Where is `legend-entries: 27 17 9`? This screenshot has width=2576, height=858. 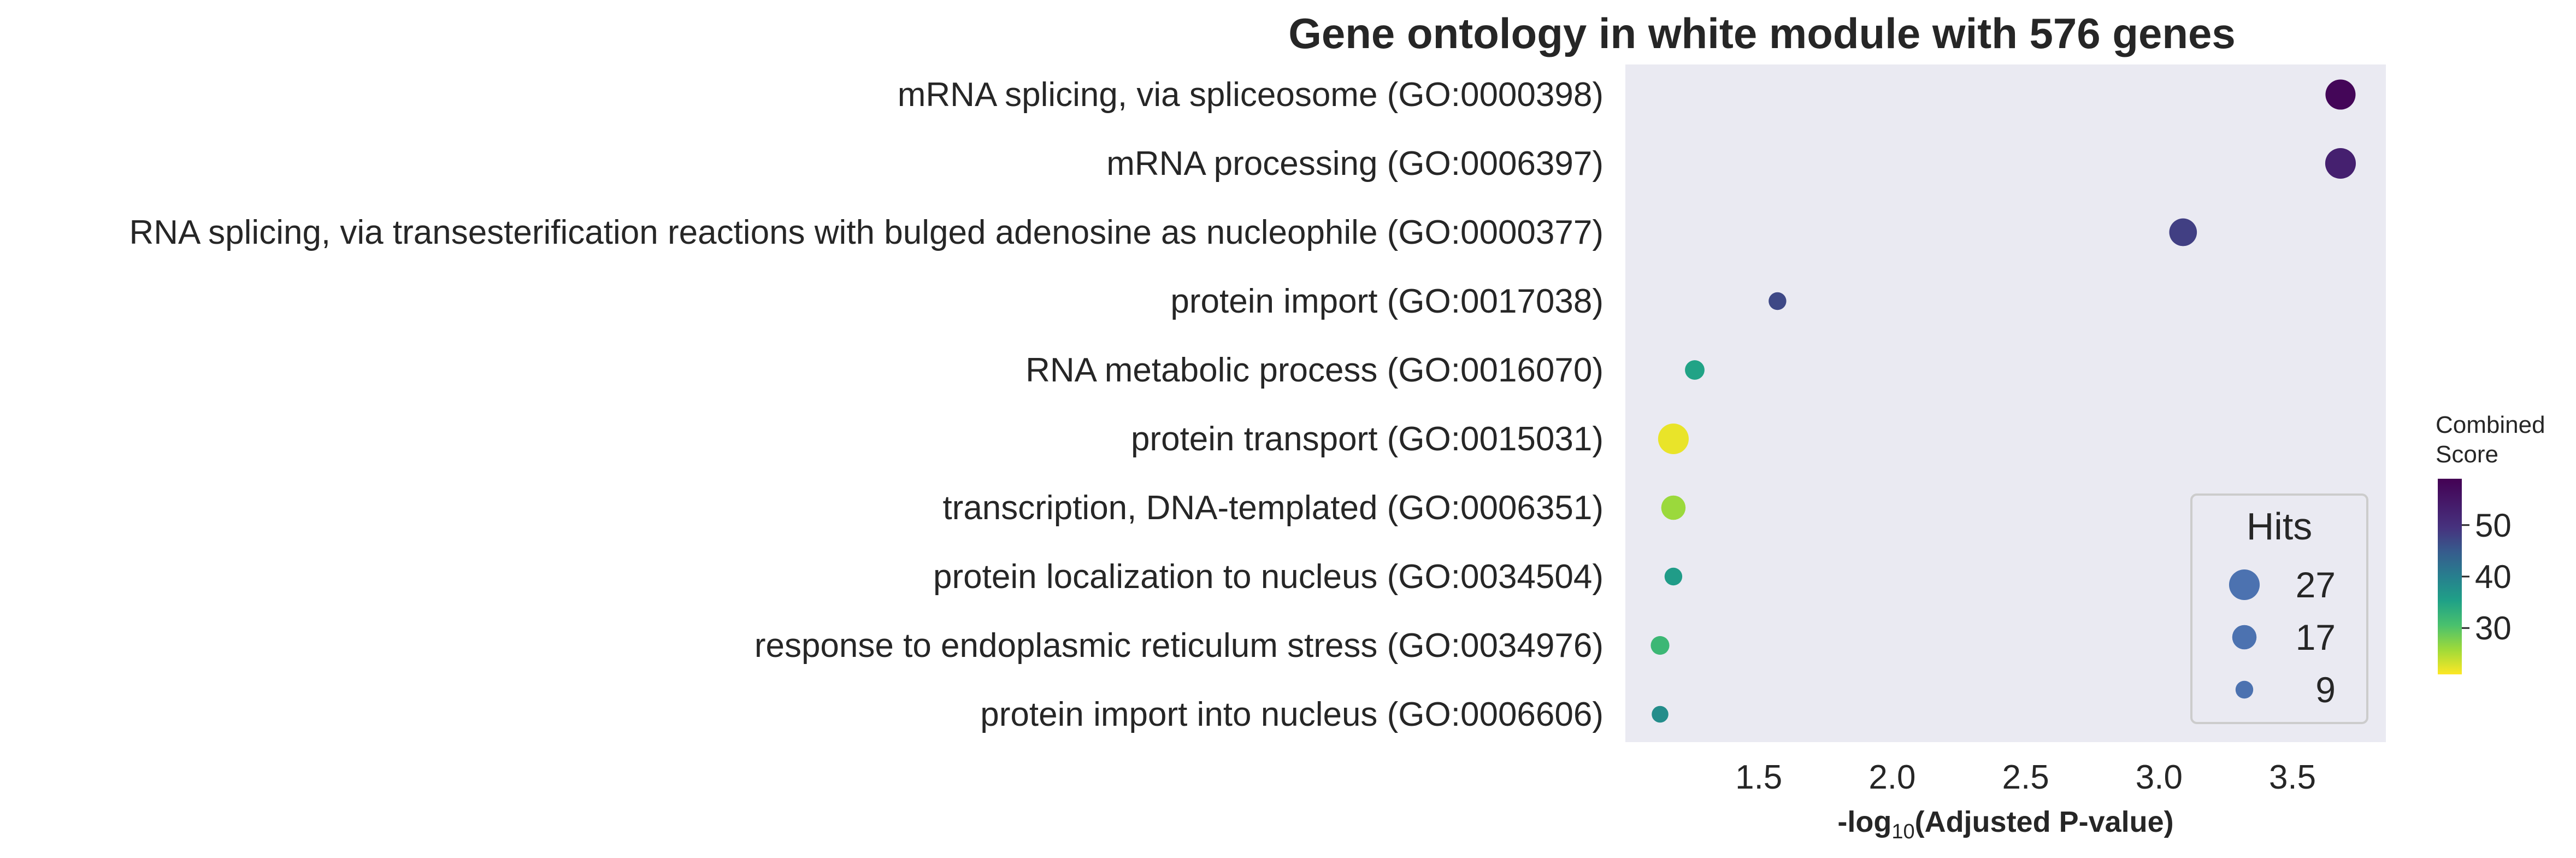
legend-entries: 27 17 9 is located at coordinates (2282, 637).